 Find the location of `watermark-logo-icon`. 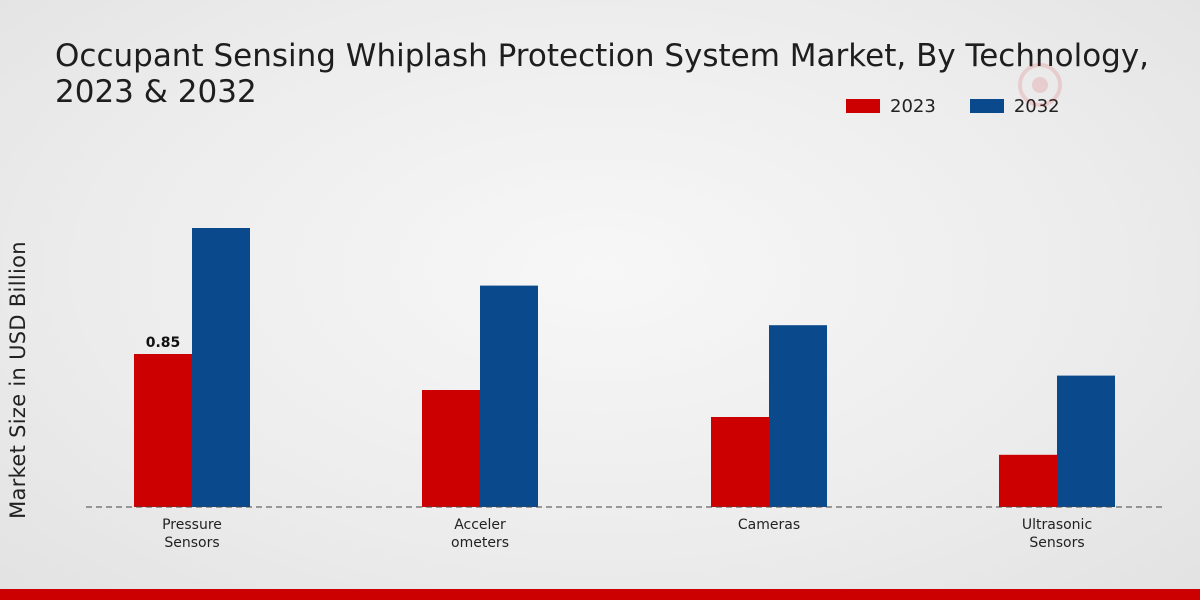

watermark-logo-icon is located at coordinates (1040, 85).